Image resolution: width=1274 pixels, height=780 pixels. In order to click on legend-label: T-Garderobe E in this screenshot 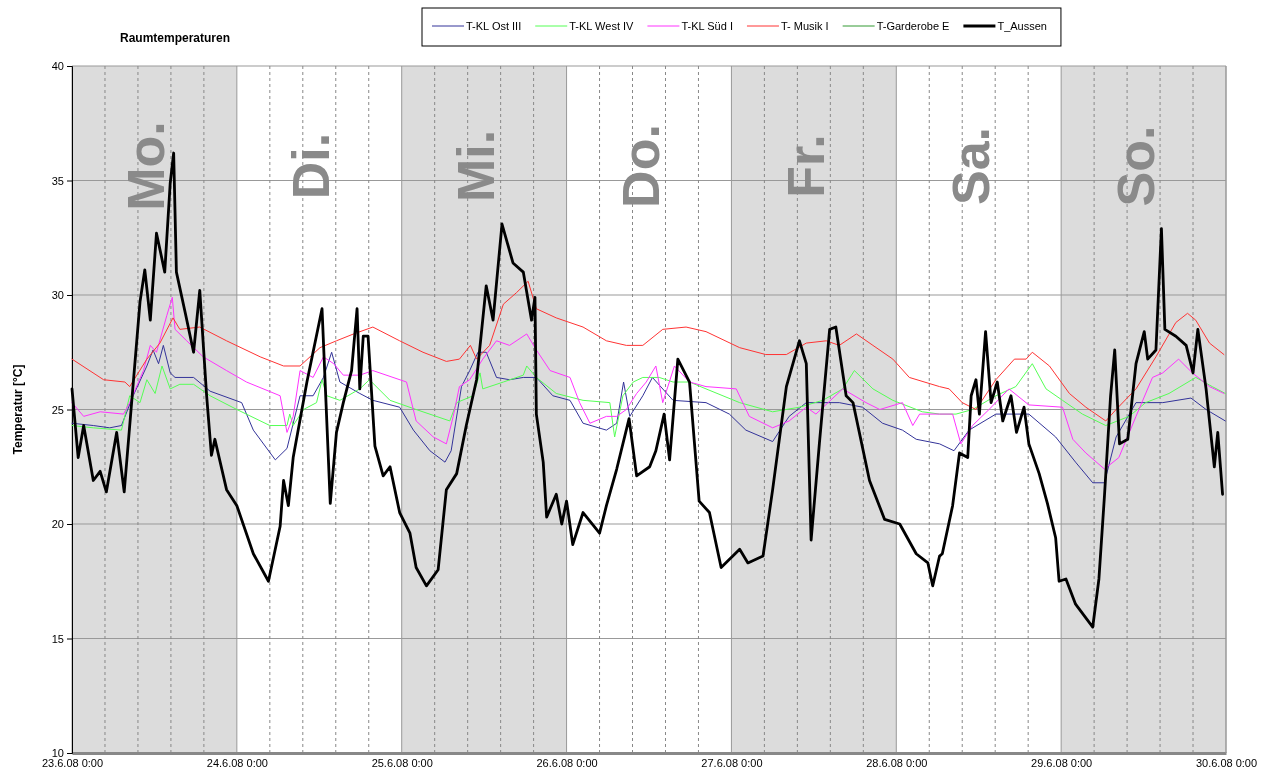, I will do `click(913, 26)`.